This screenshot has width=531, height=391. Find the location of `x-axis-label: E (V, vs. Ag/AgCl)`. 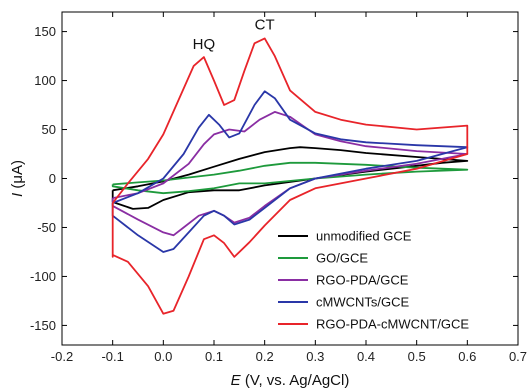

x-axis-label: E (V, vs. Ag/AgCl) is located at coordinates (290, 380).